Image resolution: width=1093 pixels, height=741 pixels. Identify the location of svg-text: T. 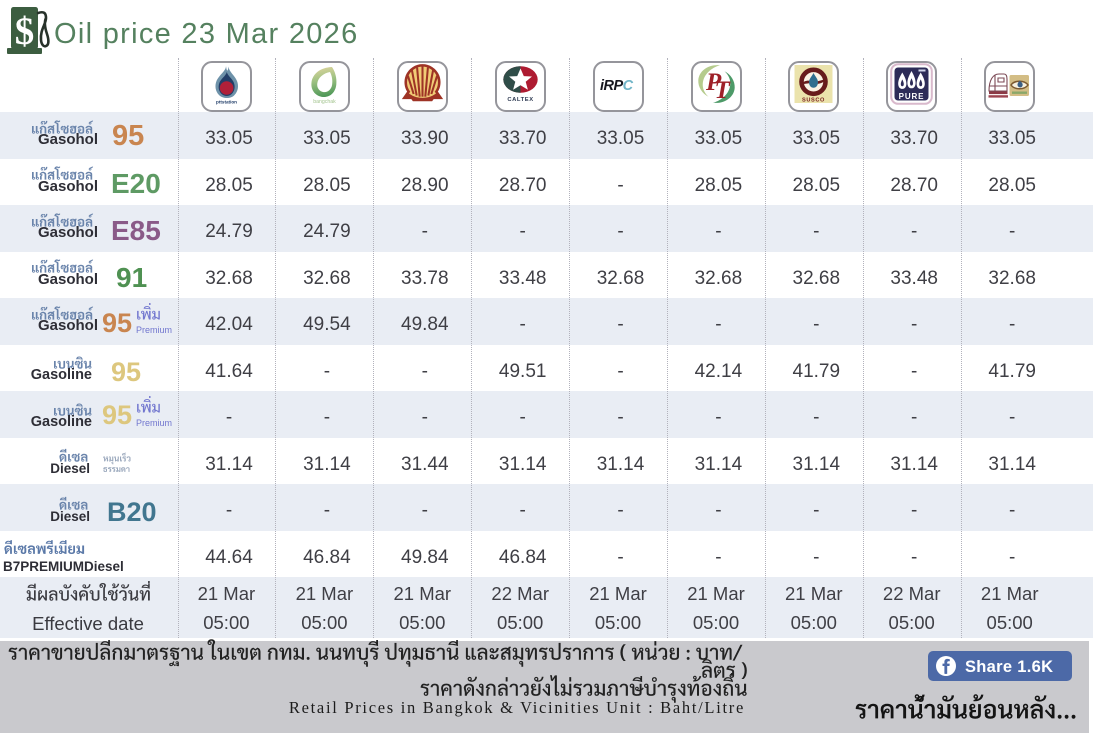
(722, 90).